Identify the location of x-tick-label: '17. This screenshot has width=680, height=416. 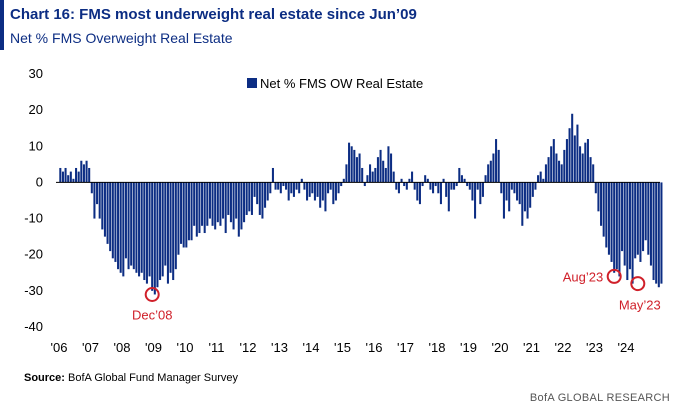
(405, 347).